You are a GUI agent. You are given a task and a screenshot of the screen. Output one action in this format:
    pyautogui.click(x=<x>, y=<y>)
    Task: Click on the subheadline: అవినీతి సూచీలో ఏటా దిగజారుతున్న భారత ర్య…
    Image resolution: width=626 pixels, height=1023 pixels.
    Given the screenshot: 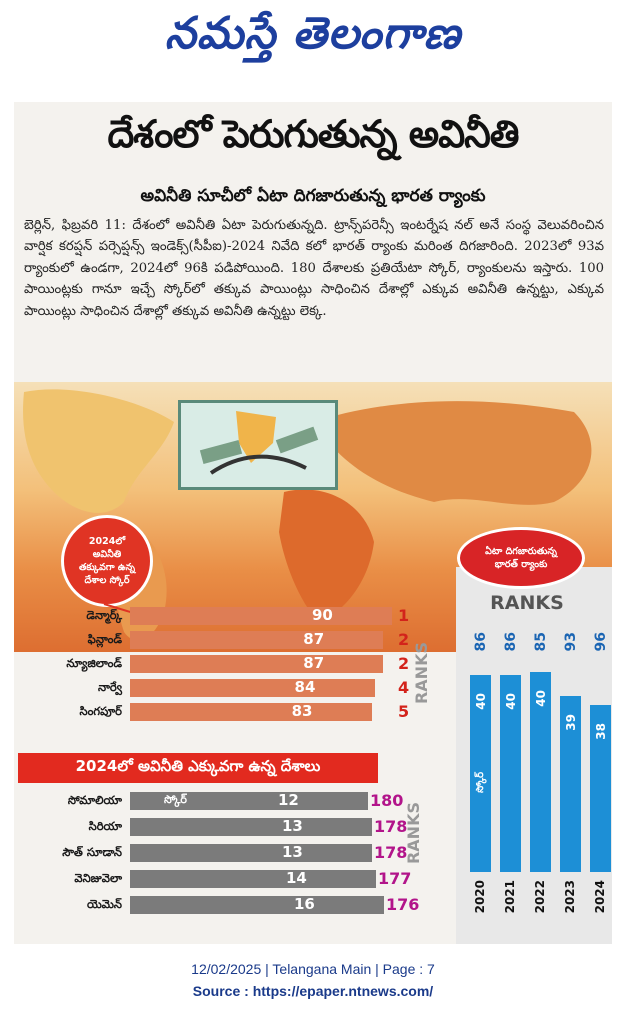 What is the action you would take?
    pyautogui.click(x=313, y=196)
    